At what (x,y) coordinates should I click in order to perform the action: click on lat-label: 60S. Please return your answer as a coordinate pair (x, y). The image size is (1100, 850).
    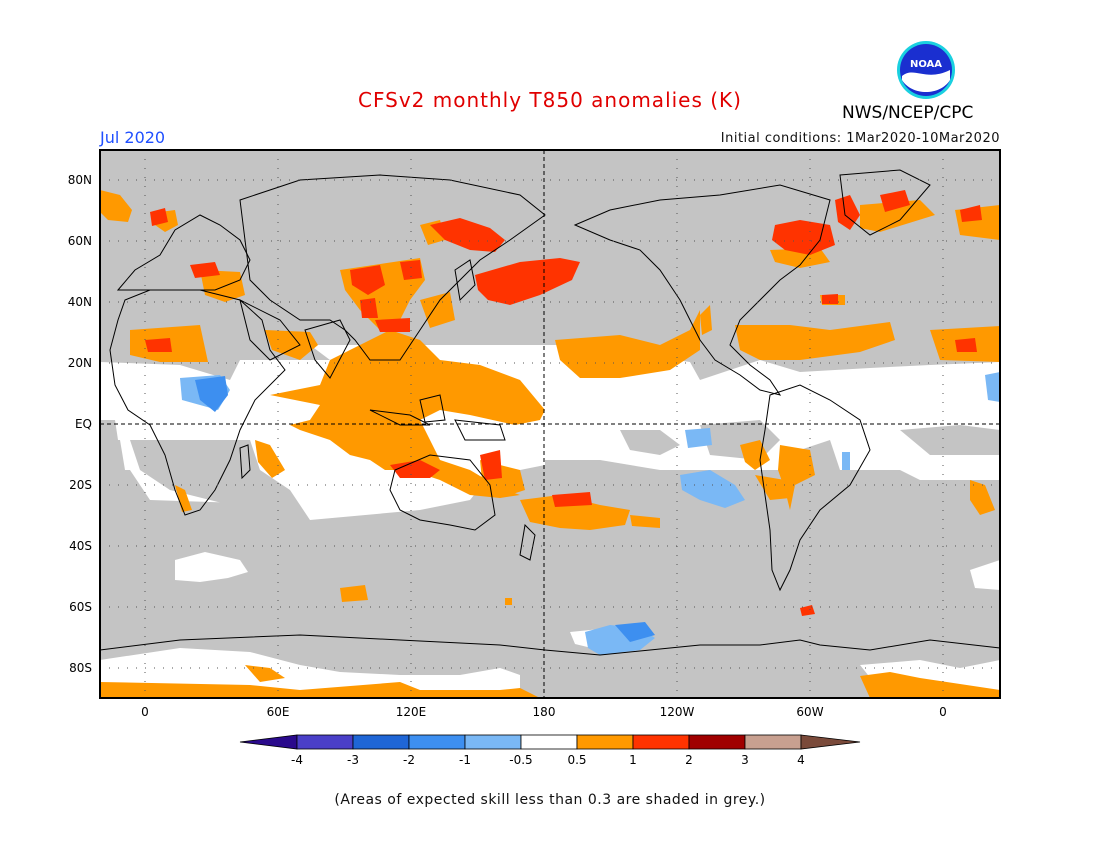
    Looking at the image, I should click on (80, 607).